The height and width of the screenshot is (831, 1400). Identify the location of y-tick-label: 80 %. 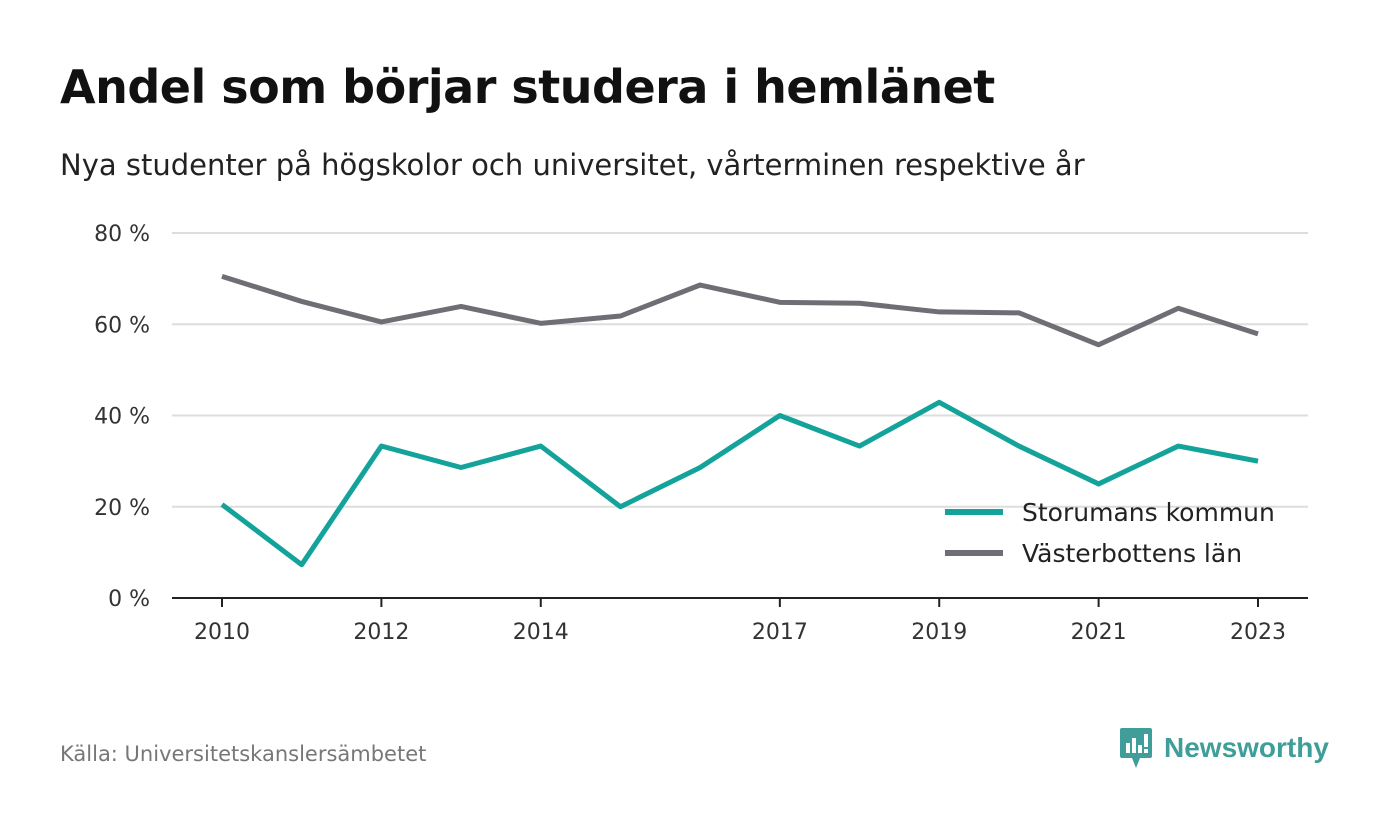
(122, 234).